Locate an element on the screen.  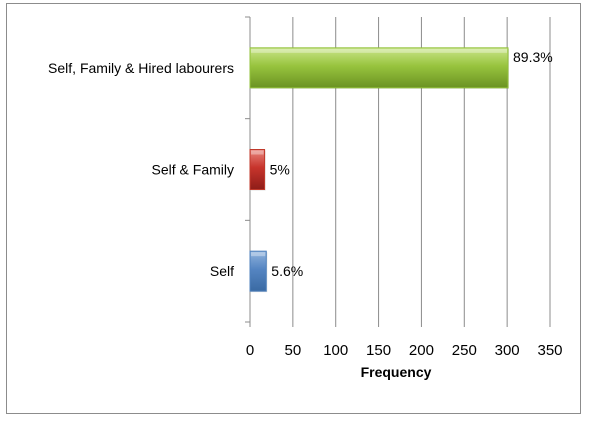
category-label: Self & Family is located at coordinates (193, 170).